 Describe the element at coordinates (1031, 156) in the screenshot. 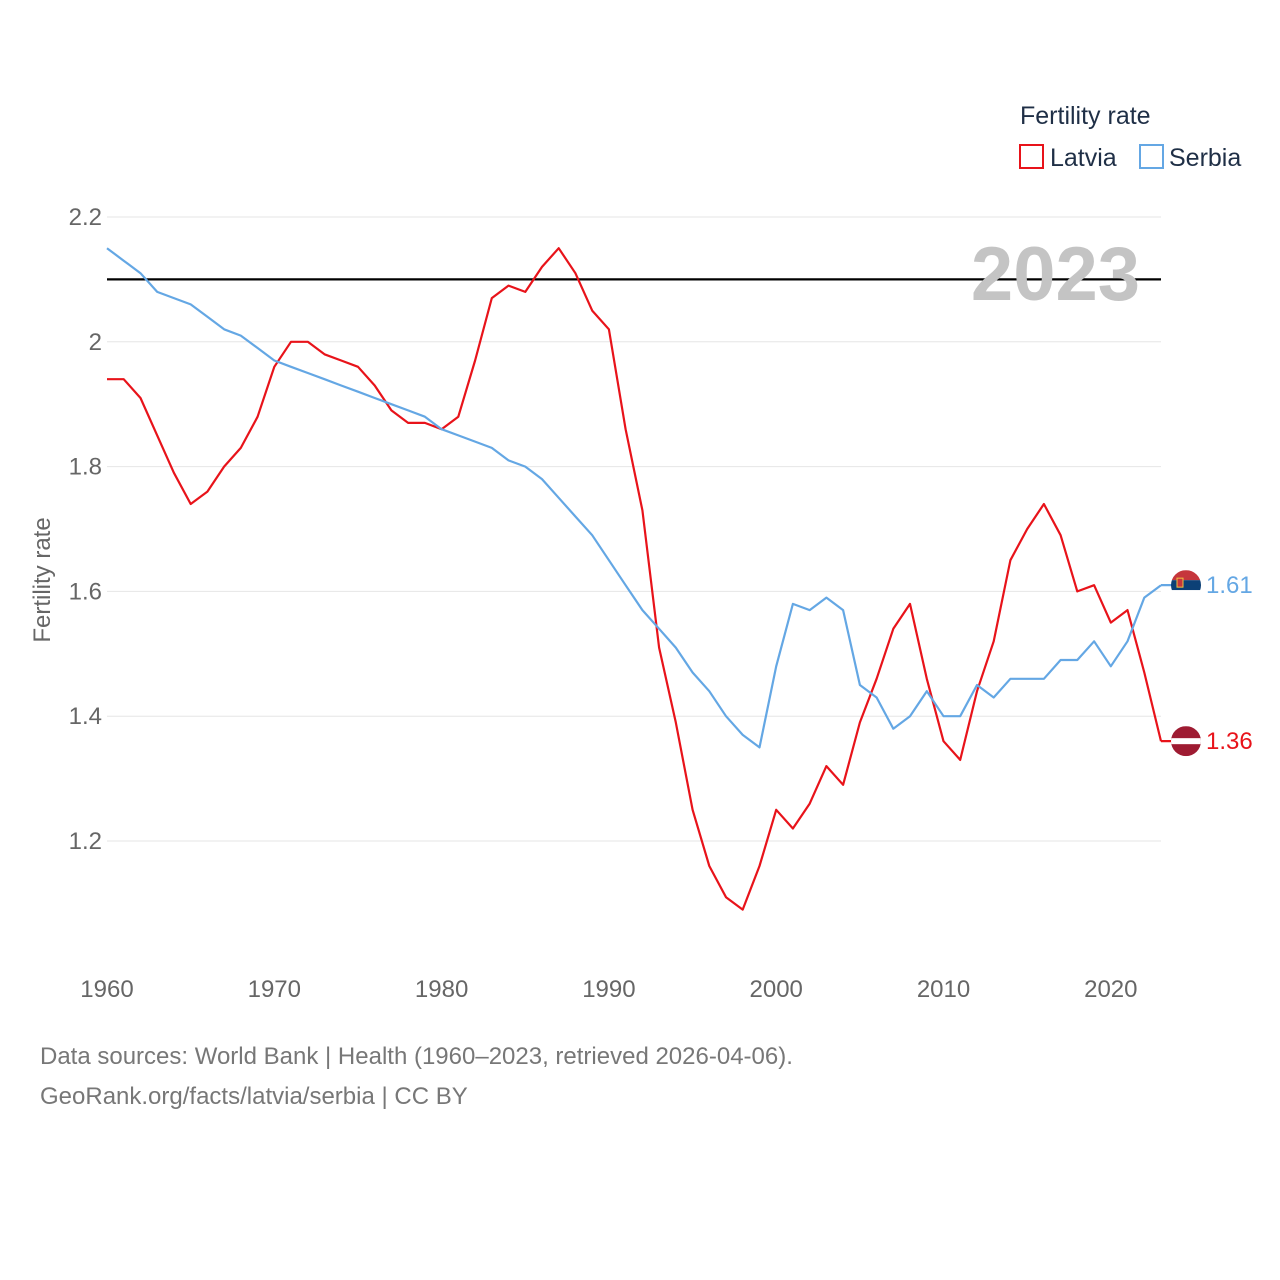

I see `legend-swatch-latvia` at that location.